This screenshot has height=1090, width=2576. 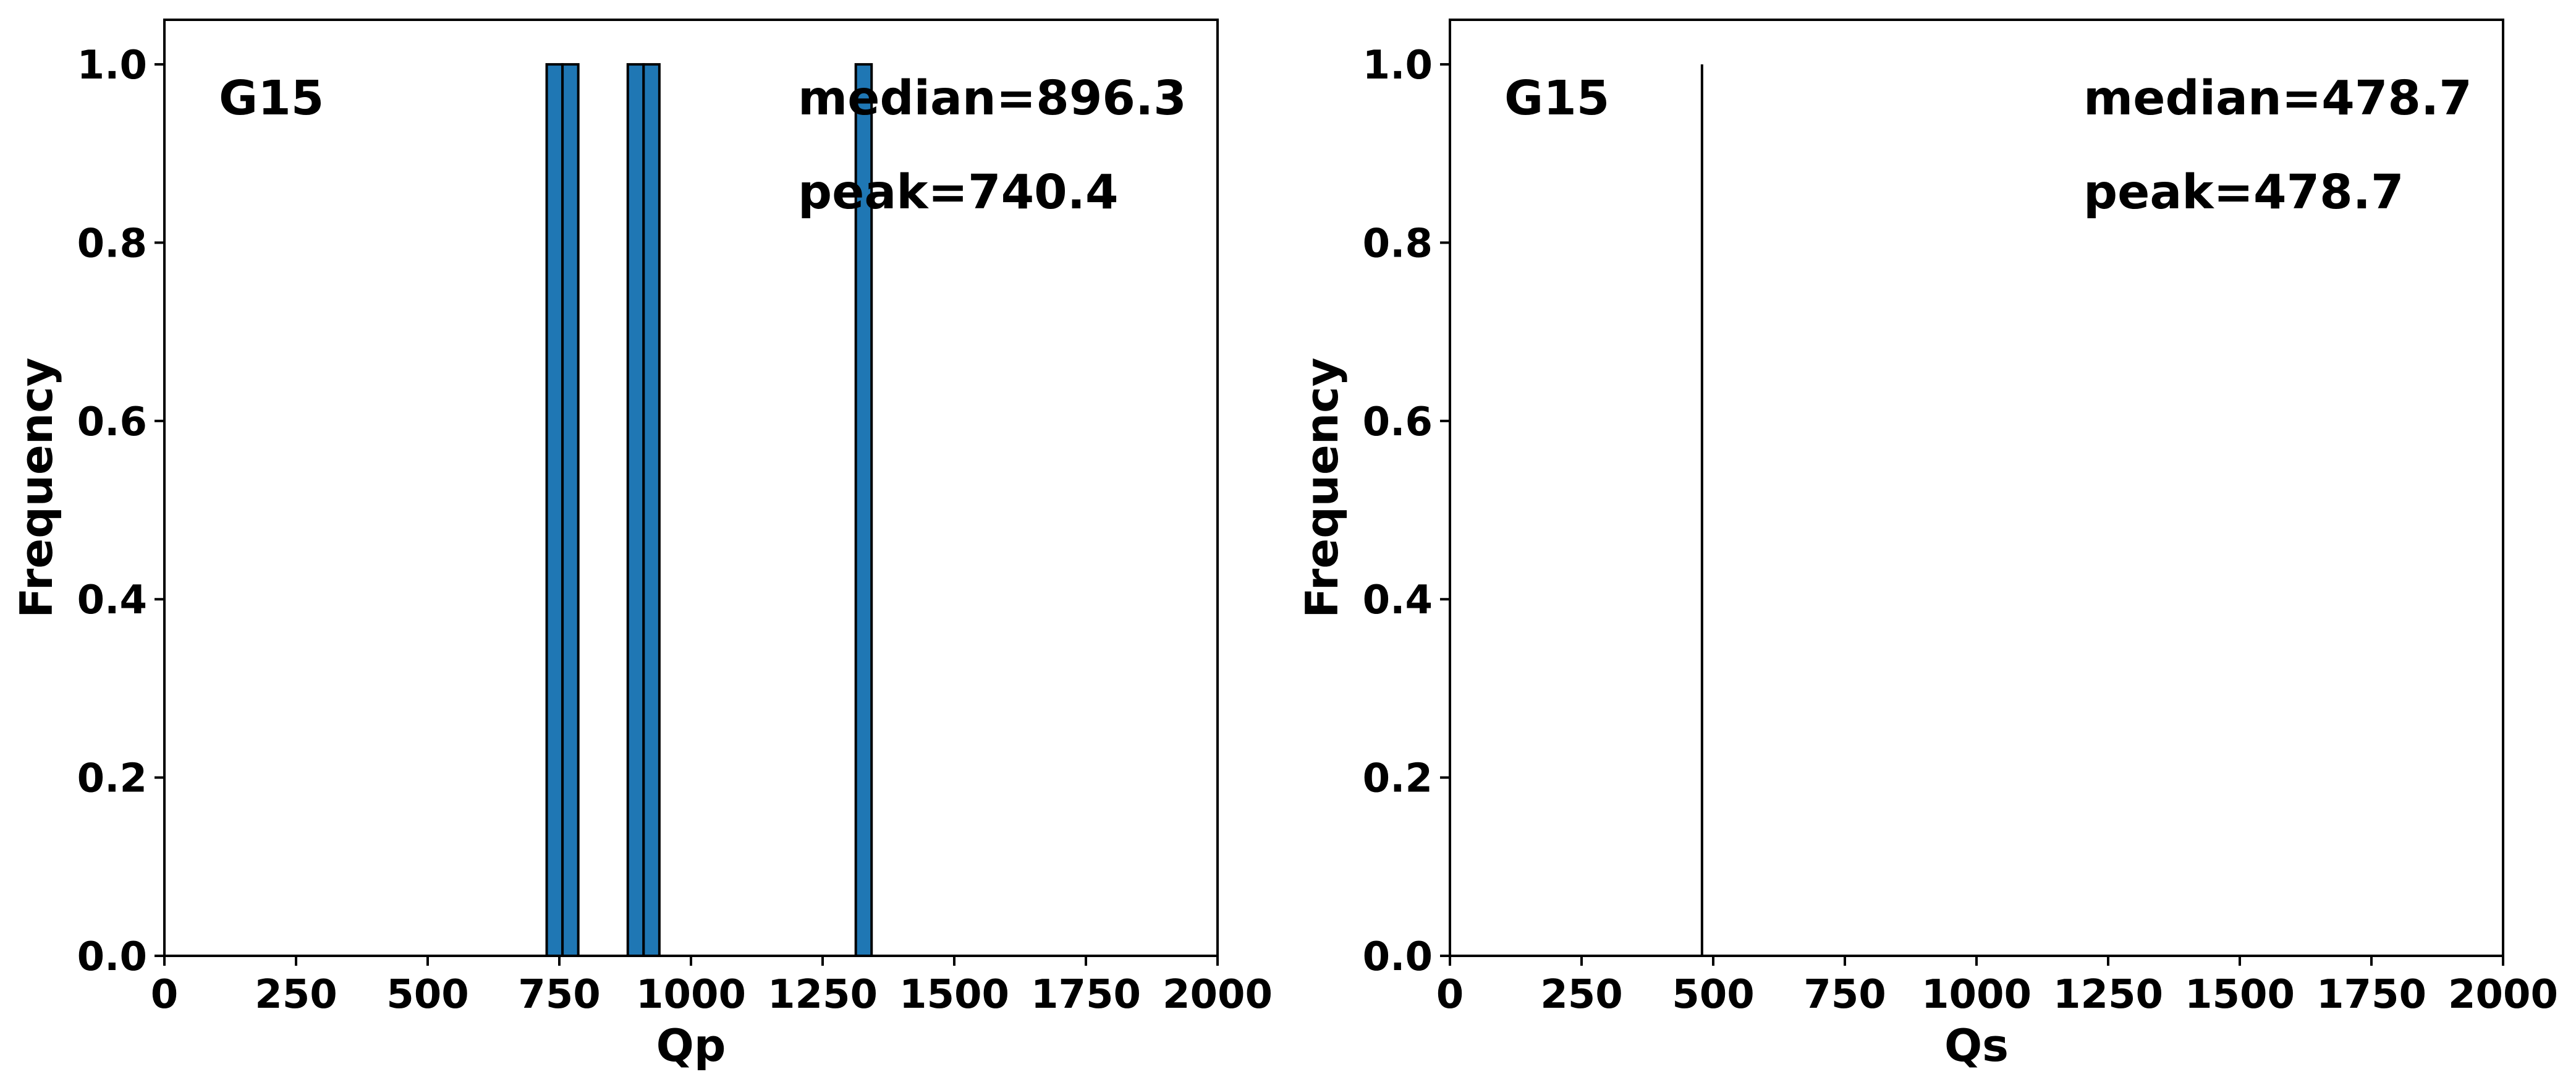 What do you see at coordinates (992, 98) in the screenshot?
I see `median-annotation: median=896.3` at bounding box center [992, 98].